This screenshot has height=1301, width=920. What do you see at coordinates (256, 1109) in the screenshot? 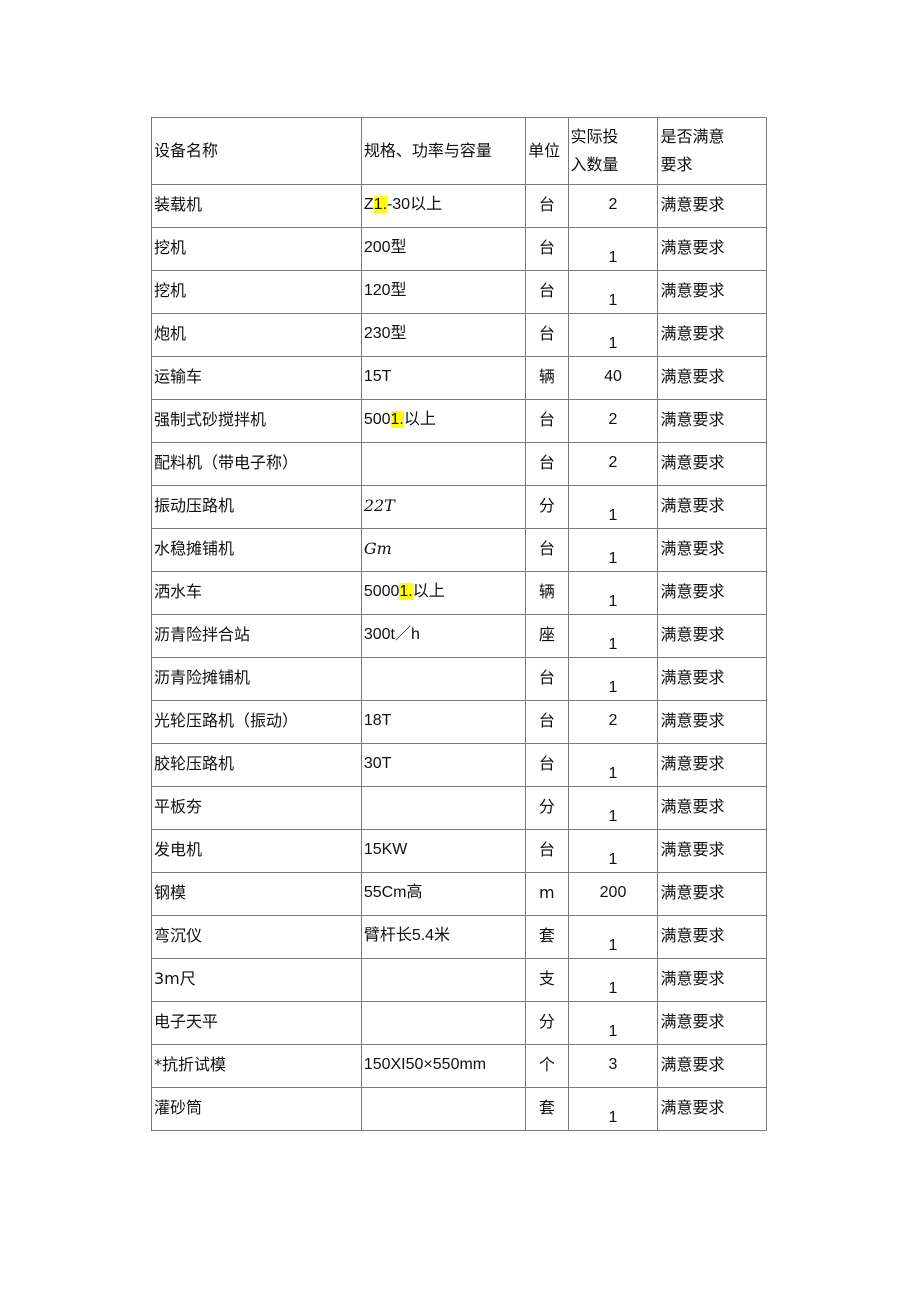
I see `equipment-name-cell: 灌砂筒` at bounding box center [256, 1109].